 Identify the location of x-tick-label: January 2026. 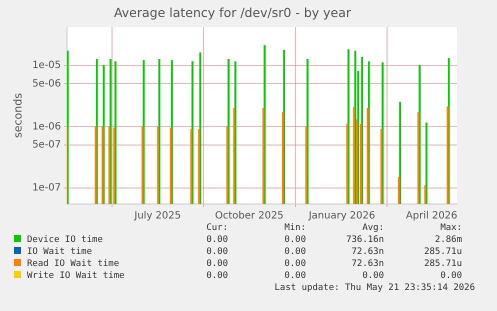
(342, 216).